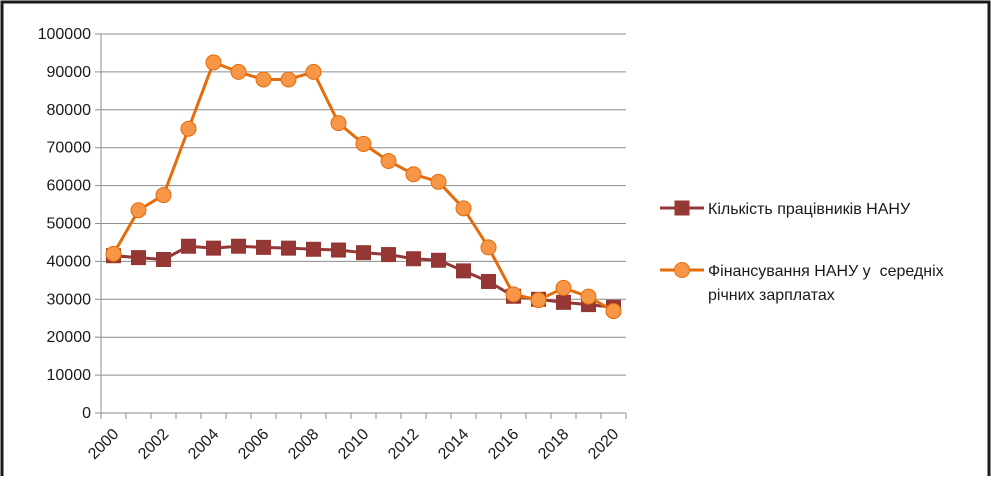 Image resolution: width=991 pixels, height=481 pixels. What do you see at coordinates (69, 148) in the screenshot?
I see `y-tick-label: 70000` at bounding box center [69, 148].